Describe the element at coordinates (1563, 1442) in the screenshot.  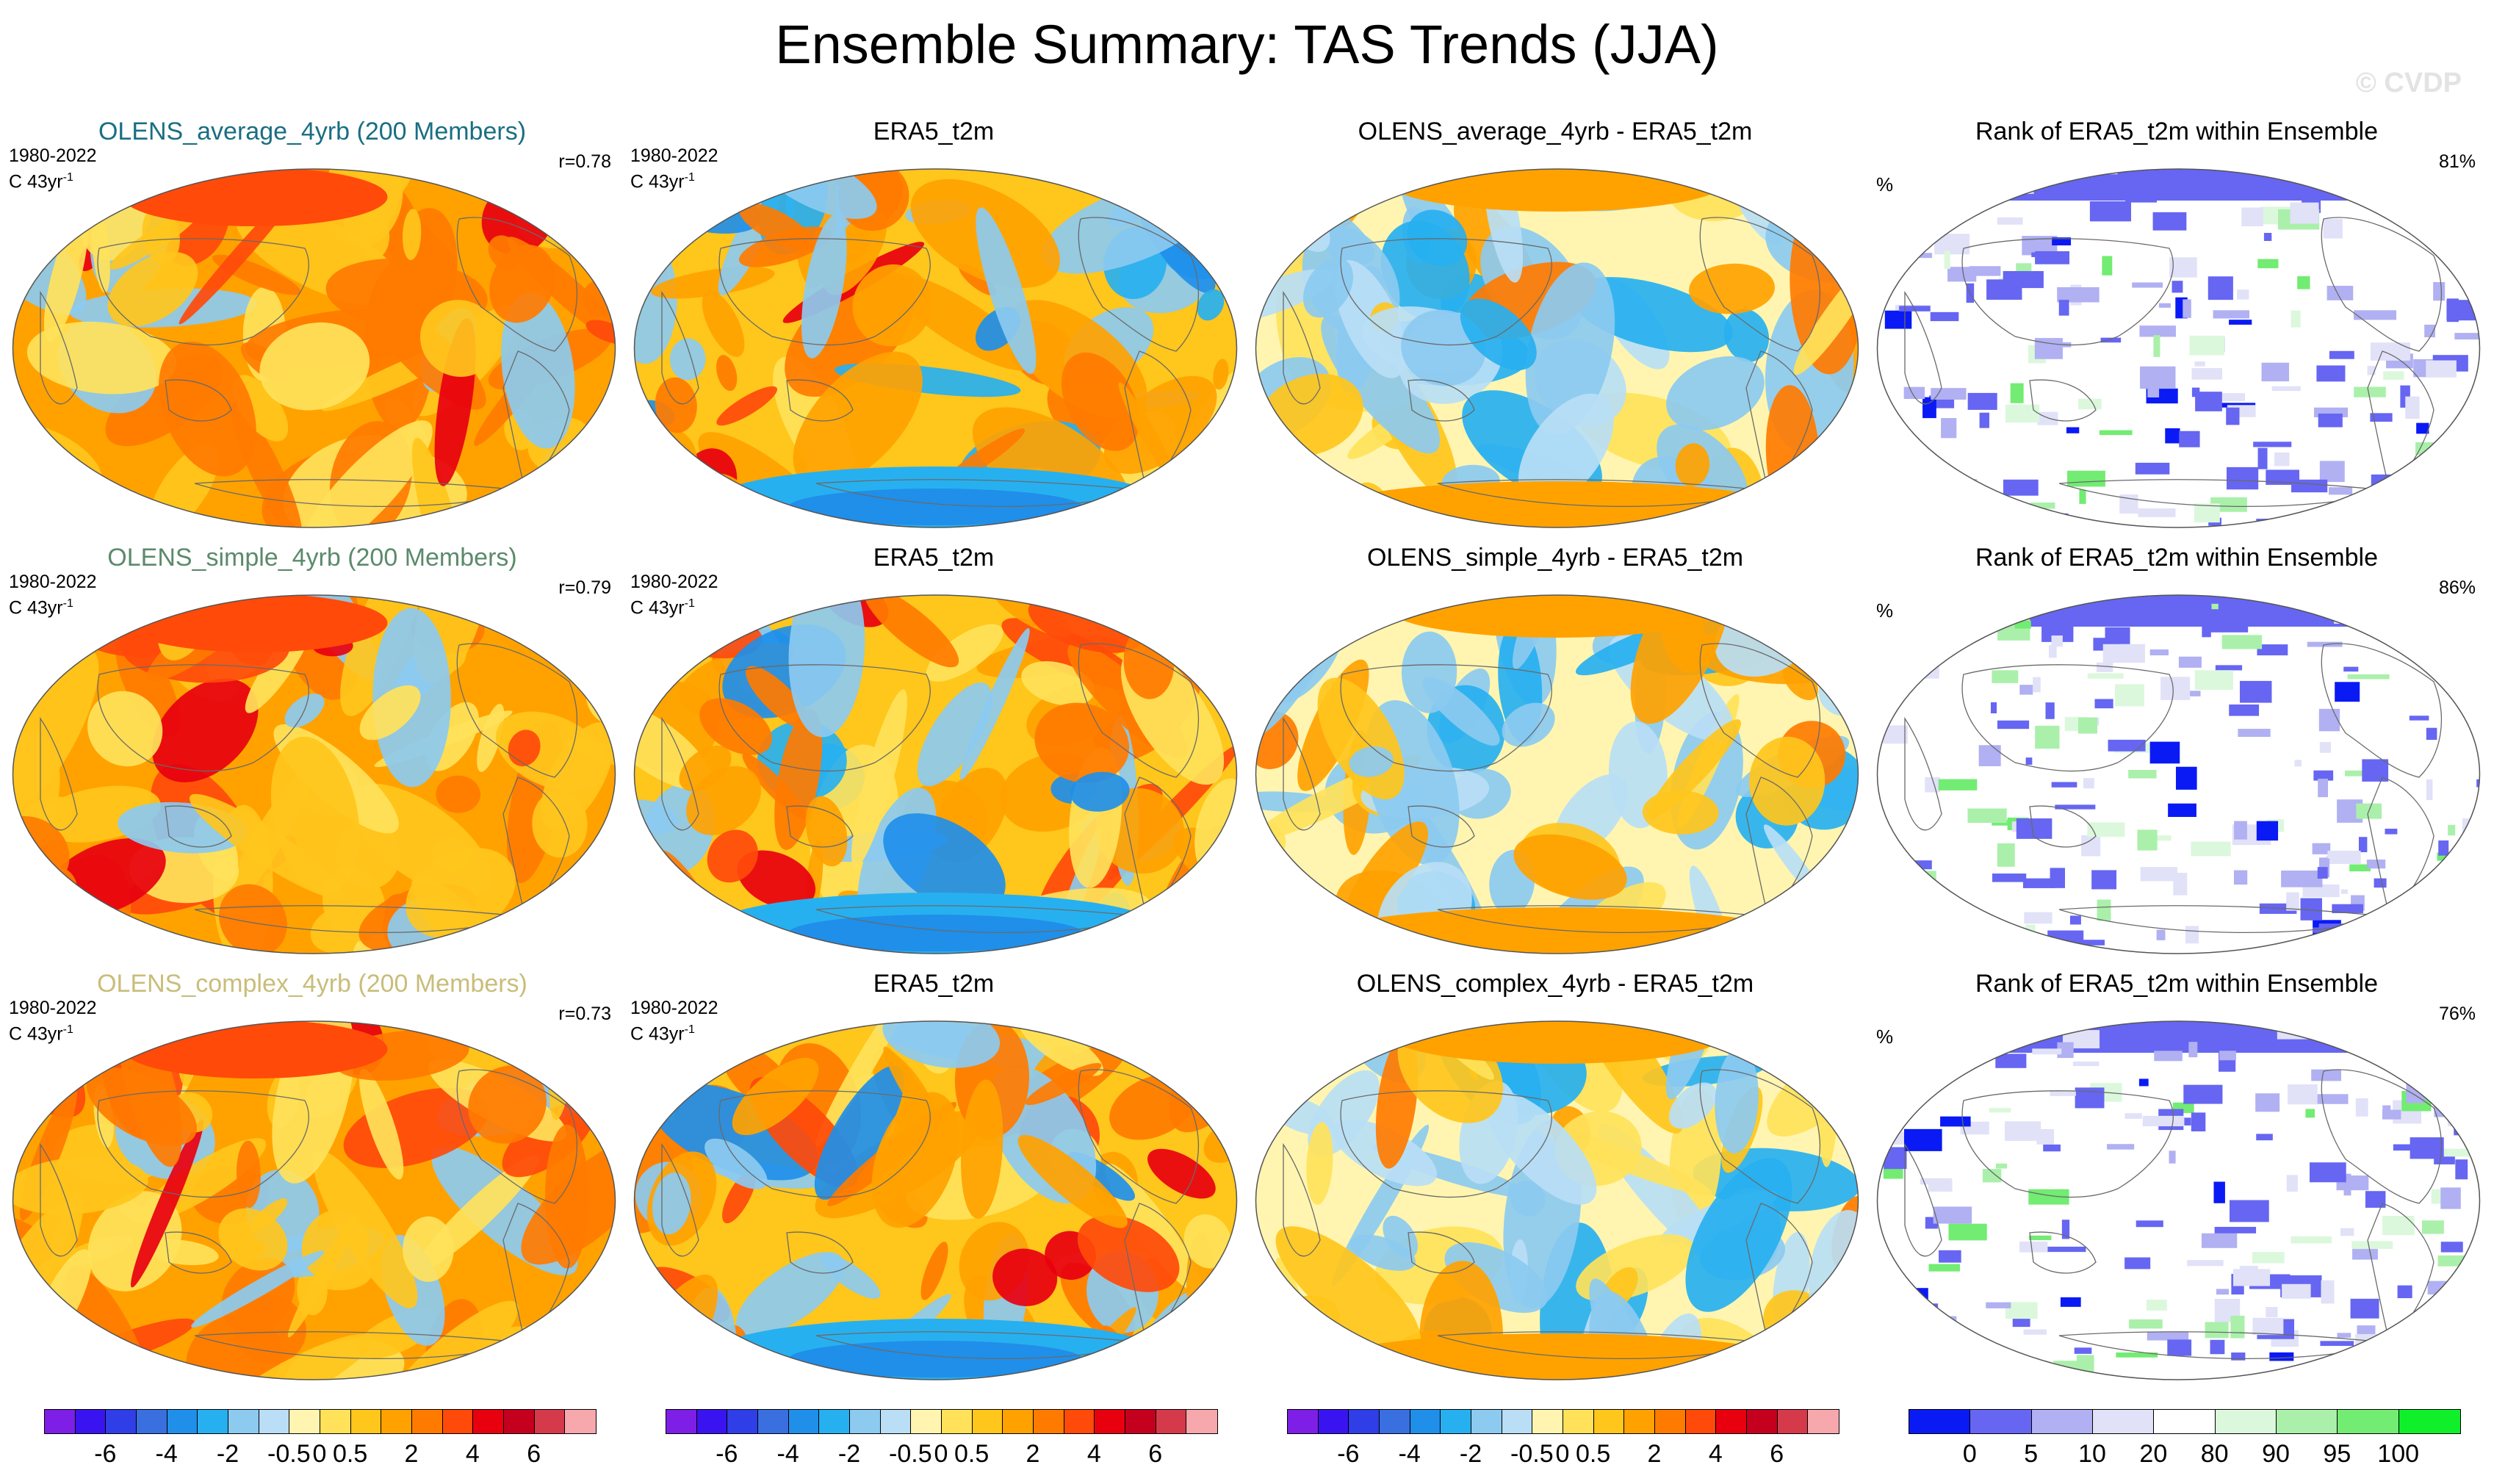
I see `trend-colorbar-3: -6 -4 -2 -0.5 0 0.5 2 4 6` at that location.